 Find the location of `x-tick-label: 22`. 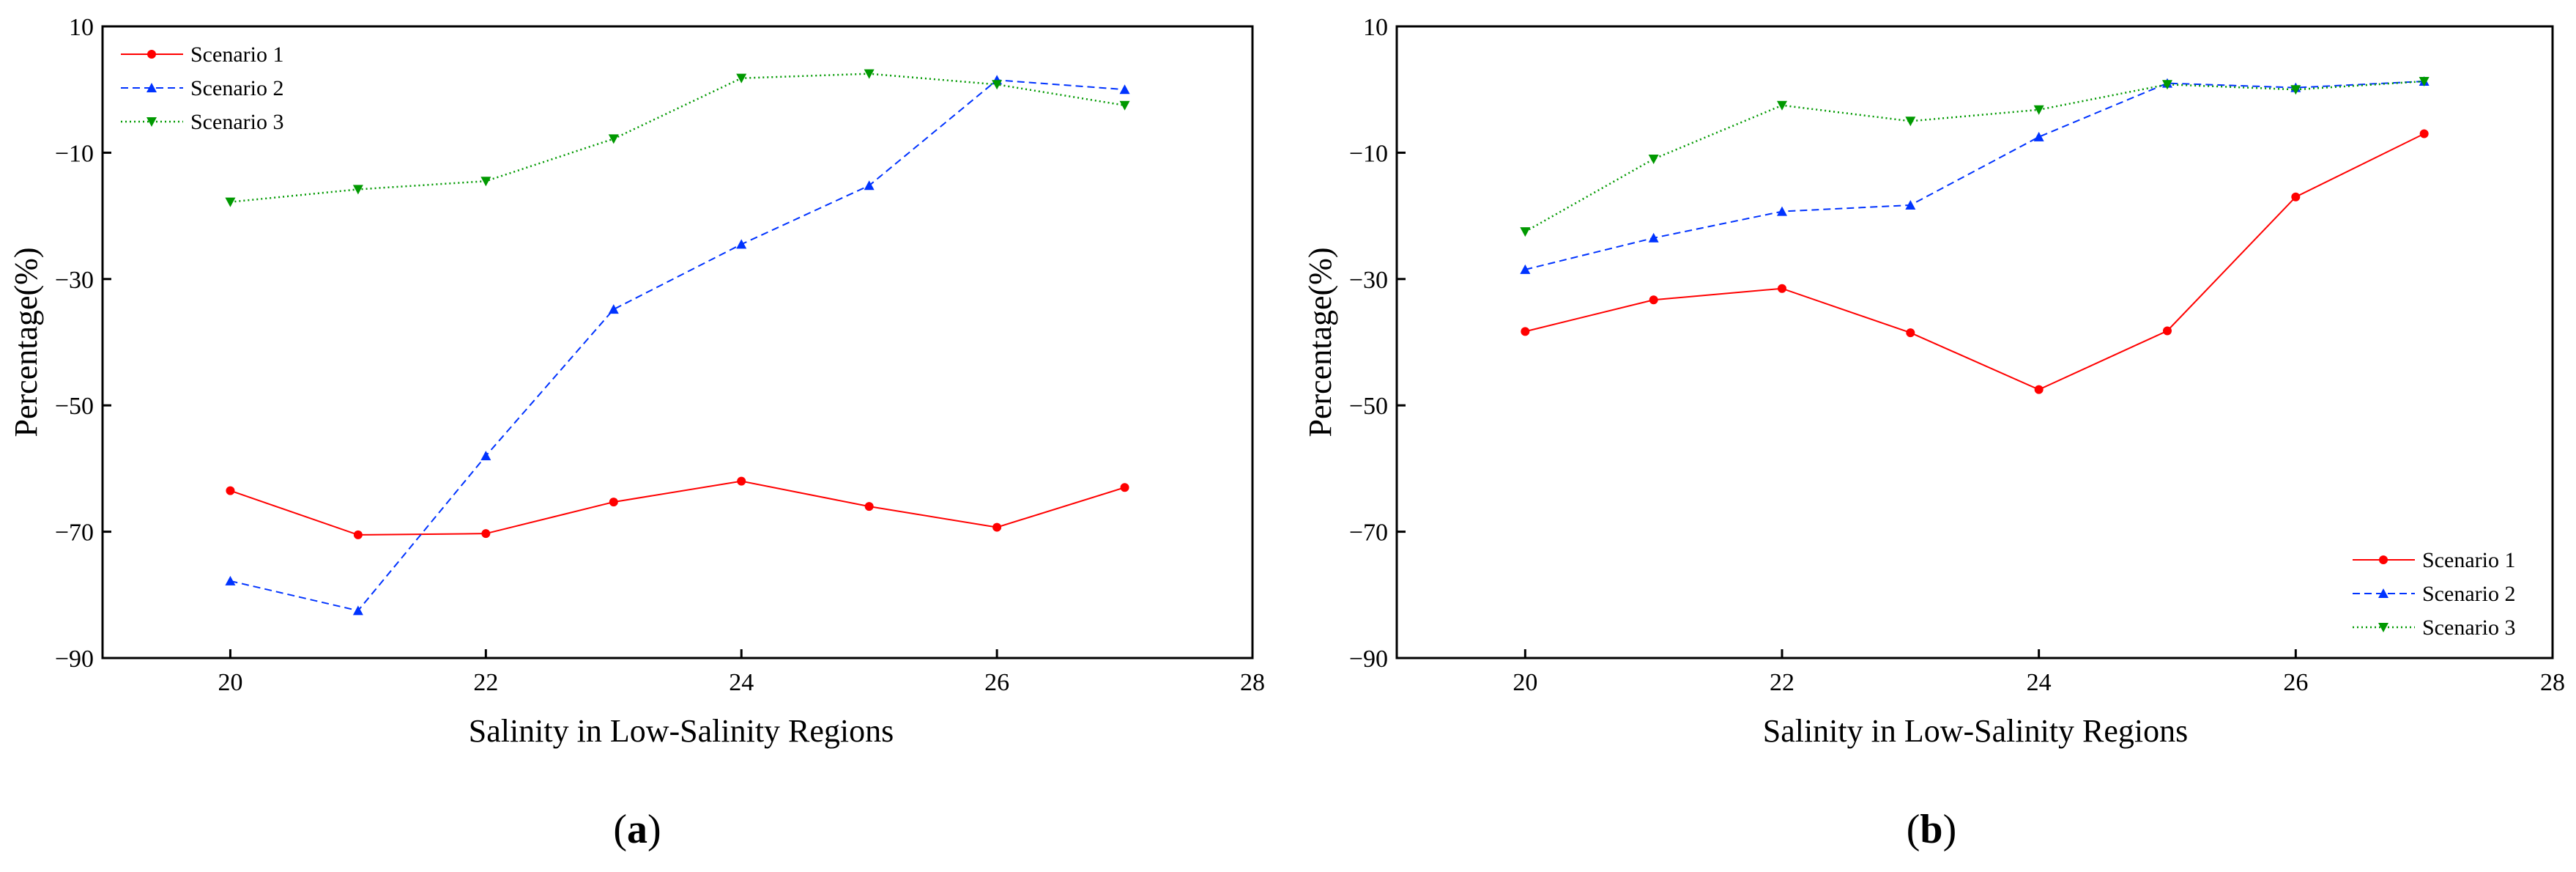

x-tick-label: 22 is located at coordinates (485, 682).